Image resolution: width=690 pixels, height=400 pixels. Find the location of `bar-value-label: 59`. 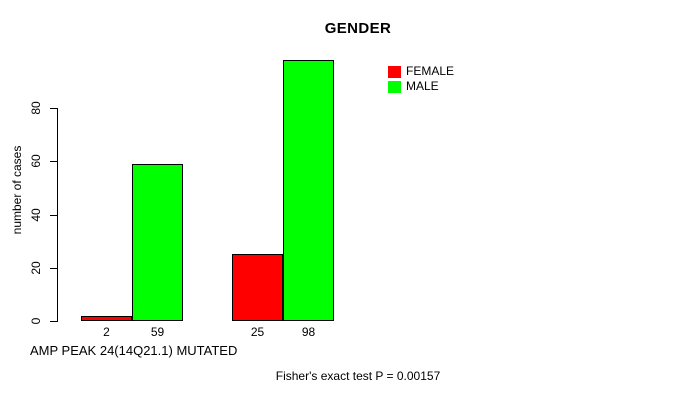

bar-value-label: 59 is located at coordinates (157, 332).